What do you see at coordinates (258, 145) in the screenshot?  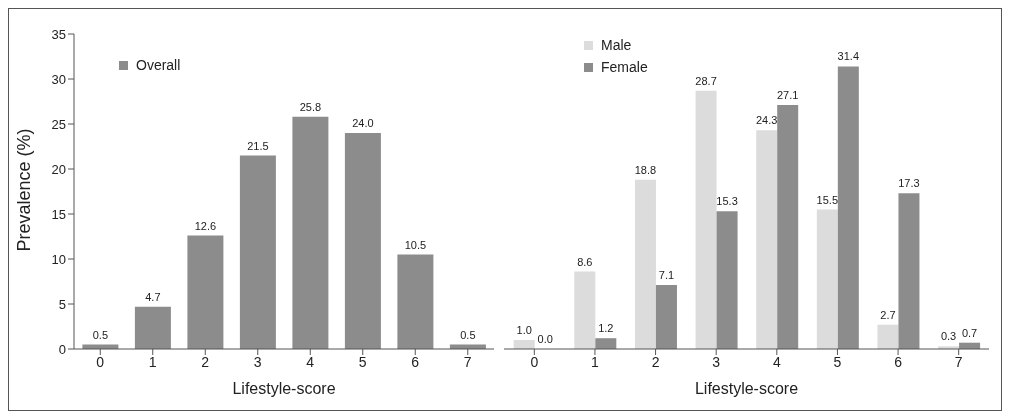 I see `data-label: 21.5` at bounding box center [258, 145].